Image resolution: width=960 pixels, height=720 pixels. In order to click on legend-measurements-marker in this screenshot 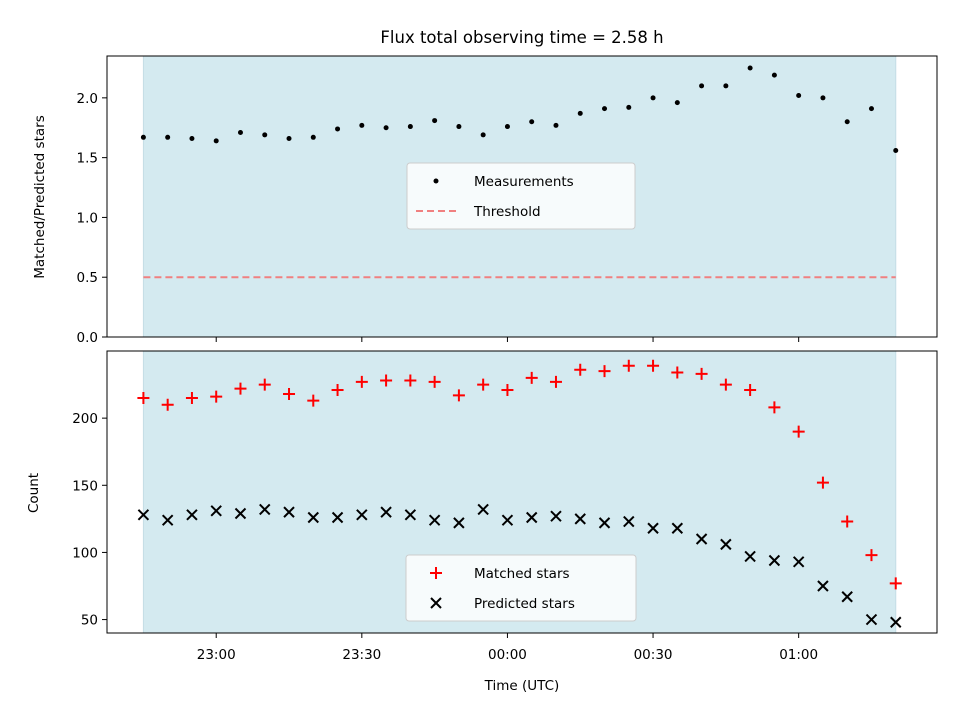, I will do `click(436, 181)`.